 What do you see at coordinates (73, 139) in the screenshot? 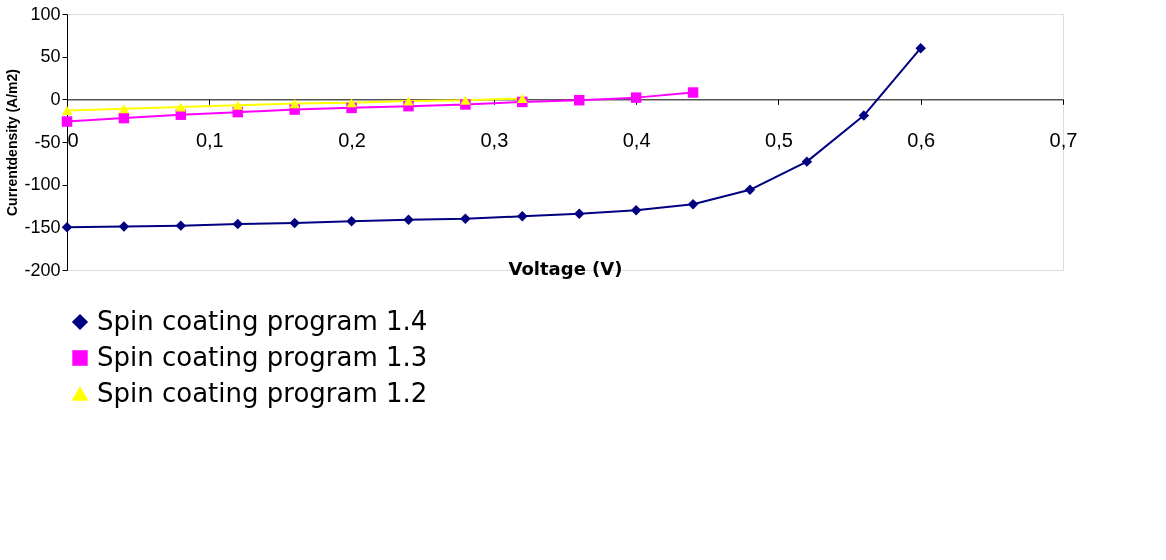
I see `x-tick-label: 0` at bounding box center [73, 139].